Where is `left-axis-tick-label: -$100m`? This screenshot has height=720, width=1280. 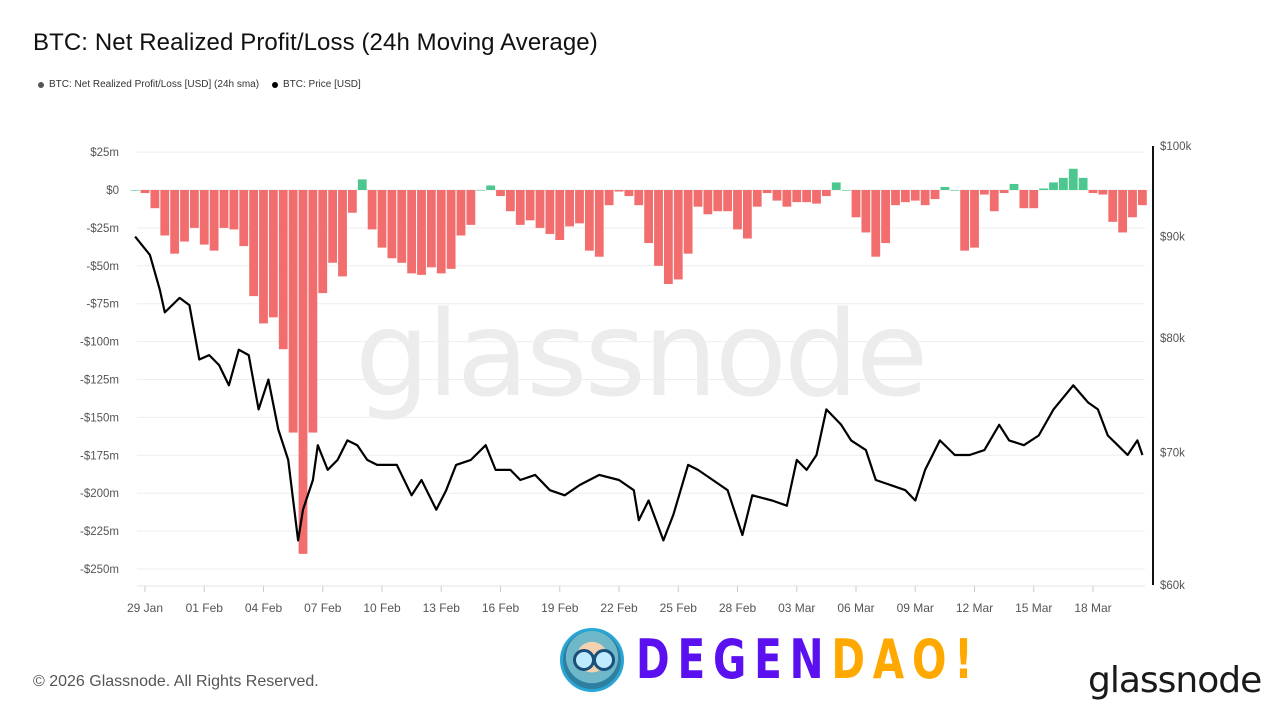
left-axis-tick-label: -$100m is located at coordinates (99, 343).